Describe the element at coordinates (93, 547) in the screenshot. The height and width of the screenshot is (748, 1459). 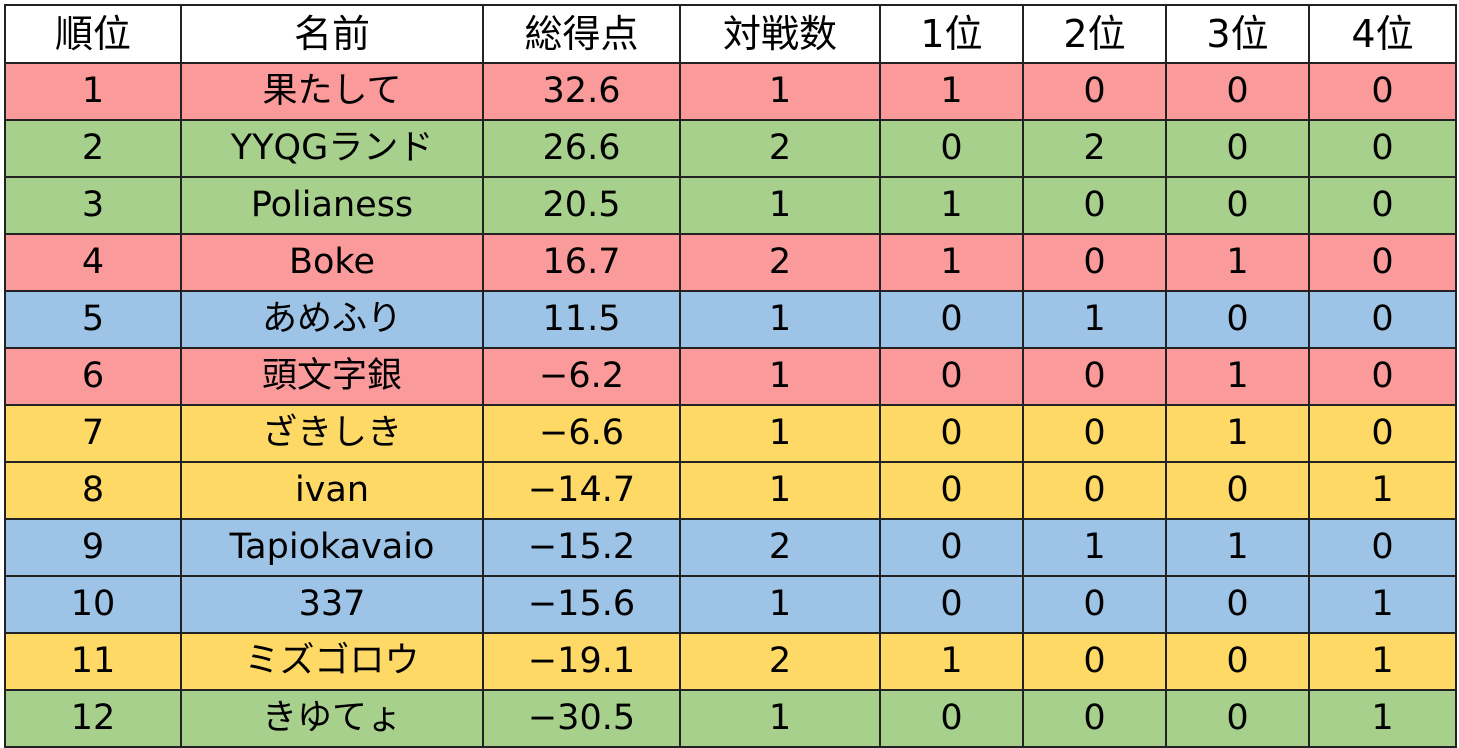
I see `cell-rank: 9` at that location.